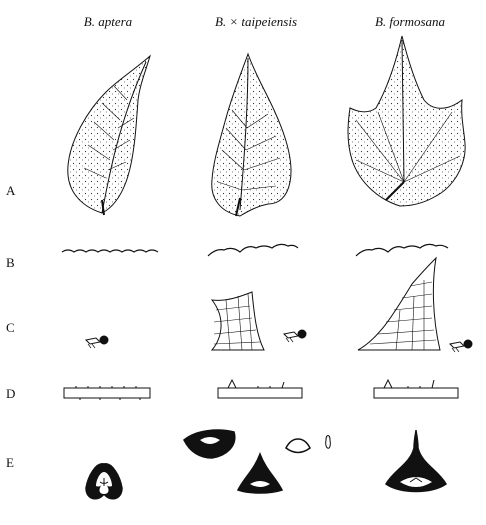 This screenshot has height=525, width=486. I want to click on fruit-formosana, so click(416, 461).